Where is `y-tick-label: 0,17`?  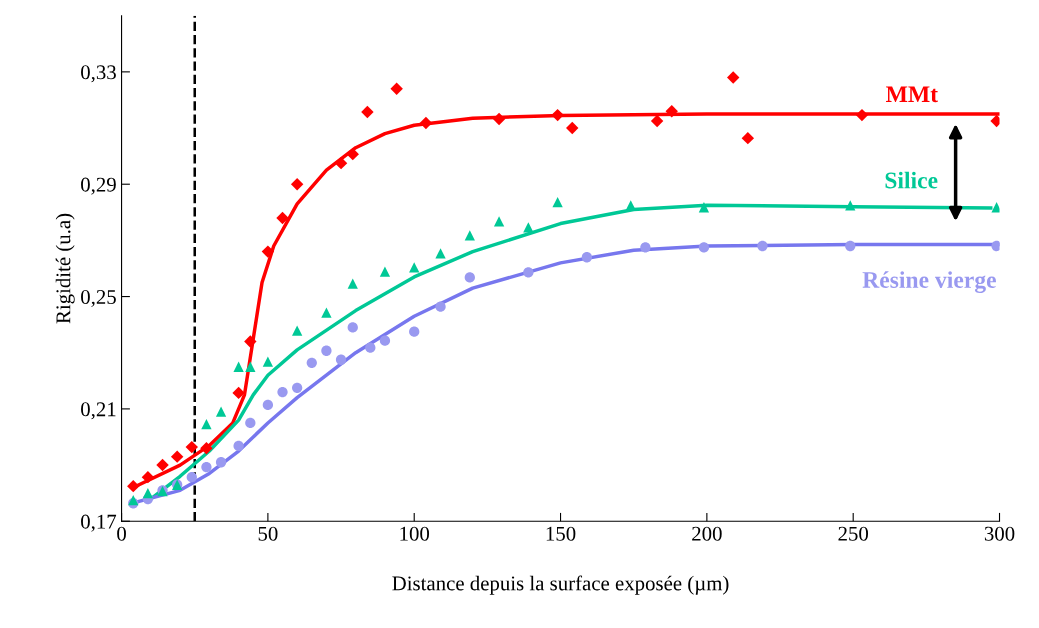 y-tick-label: 0,17 is located at coordinates (99, 523).